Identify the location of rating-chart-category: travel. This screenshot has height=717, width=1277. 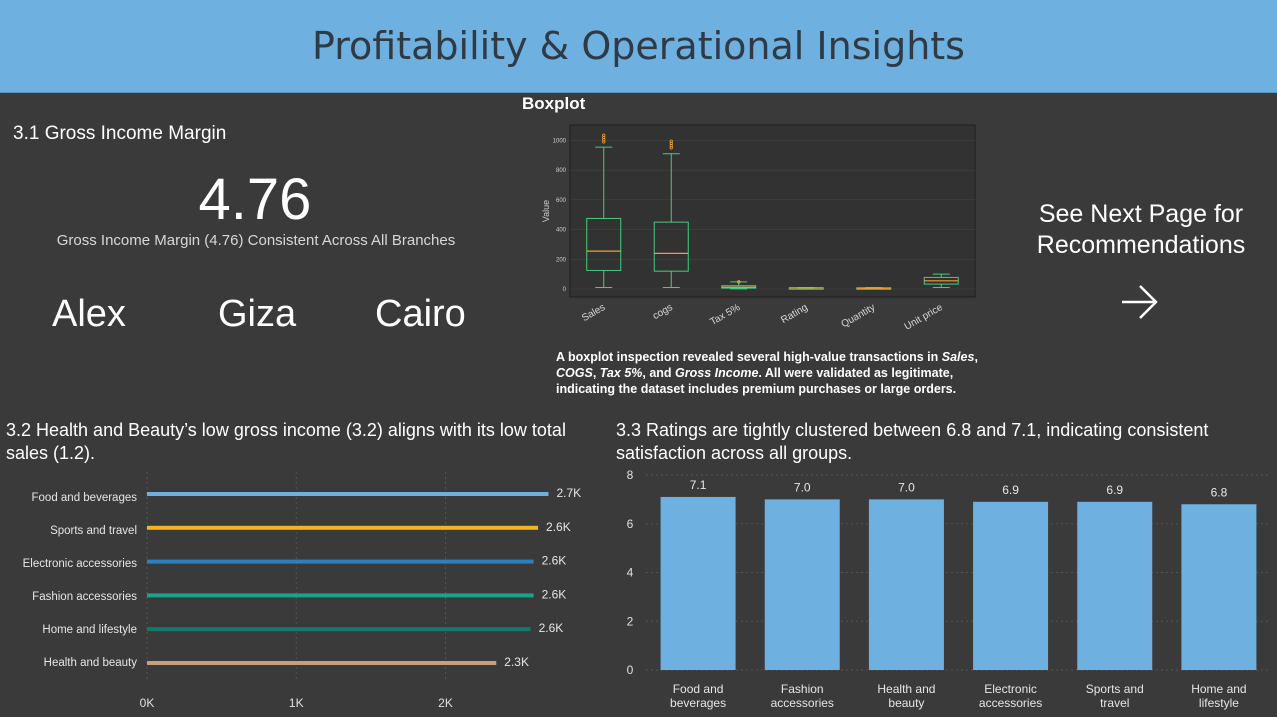
(1114, 703).